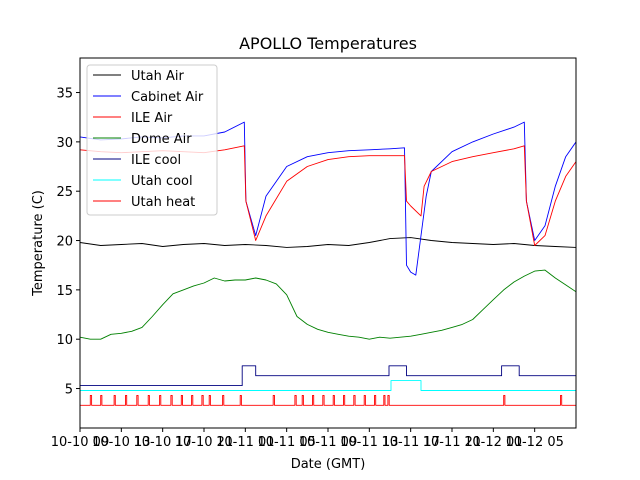 Image resolution: width=640 pixels, height=480 pixels. I want to click on x-axis-label: Date (GMT), so click(328, 464).